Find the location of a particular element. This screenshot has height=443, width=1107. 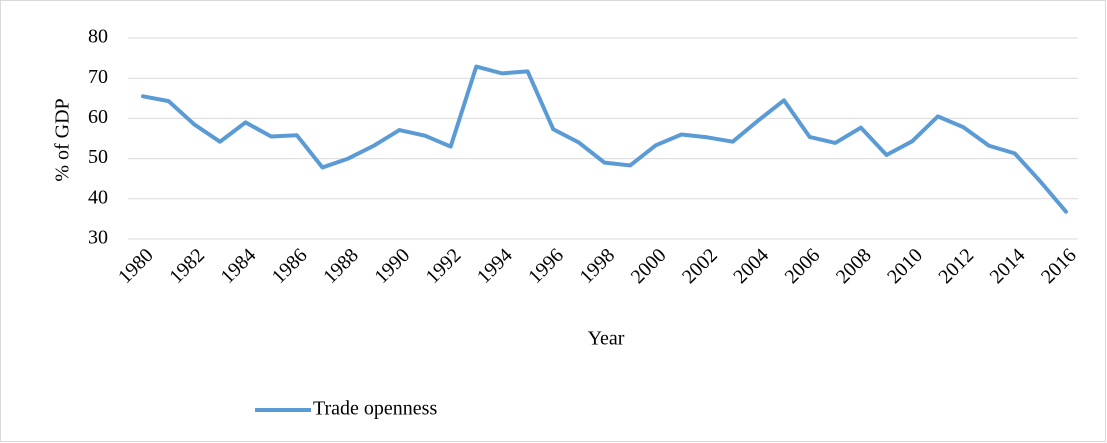

y-axis-label: % of GDP is located at coordinates (63, 139).